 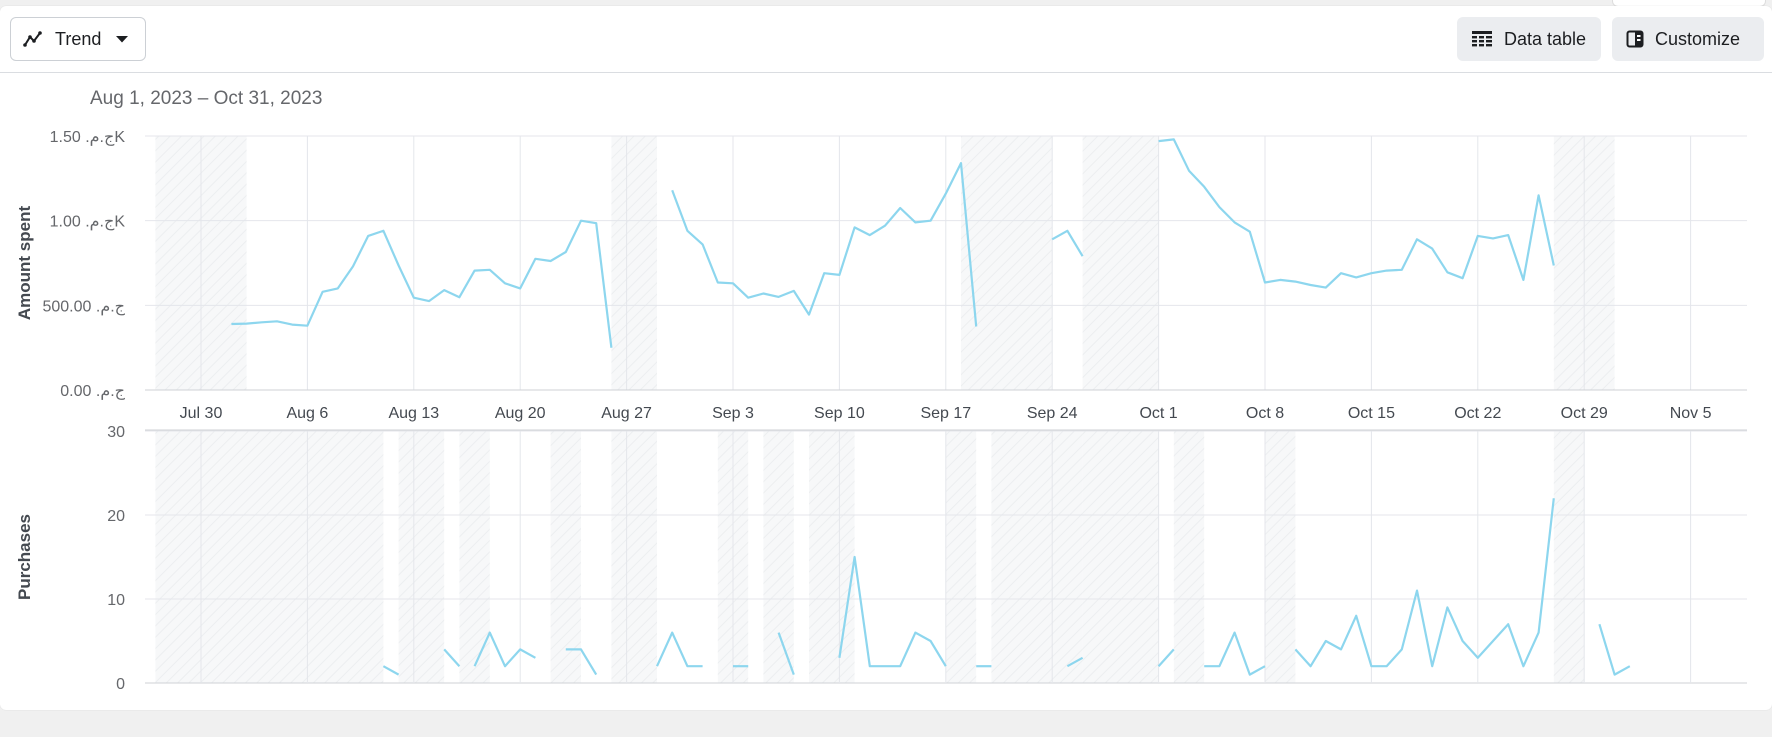 I want to click on caret-down-icon, so click(x=122, y=39).